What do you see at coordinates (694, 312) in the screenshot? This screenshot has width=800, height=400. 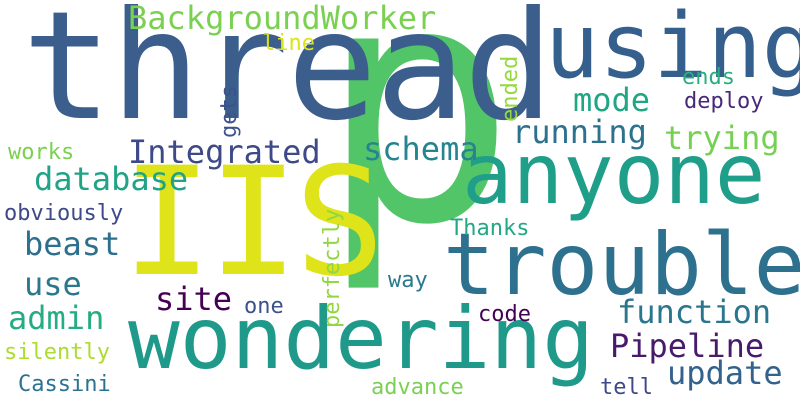 I see `word-function: function` at bounding box center [694, 312].